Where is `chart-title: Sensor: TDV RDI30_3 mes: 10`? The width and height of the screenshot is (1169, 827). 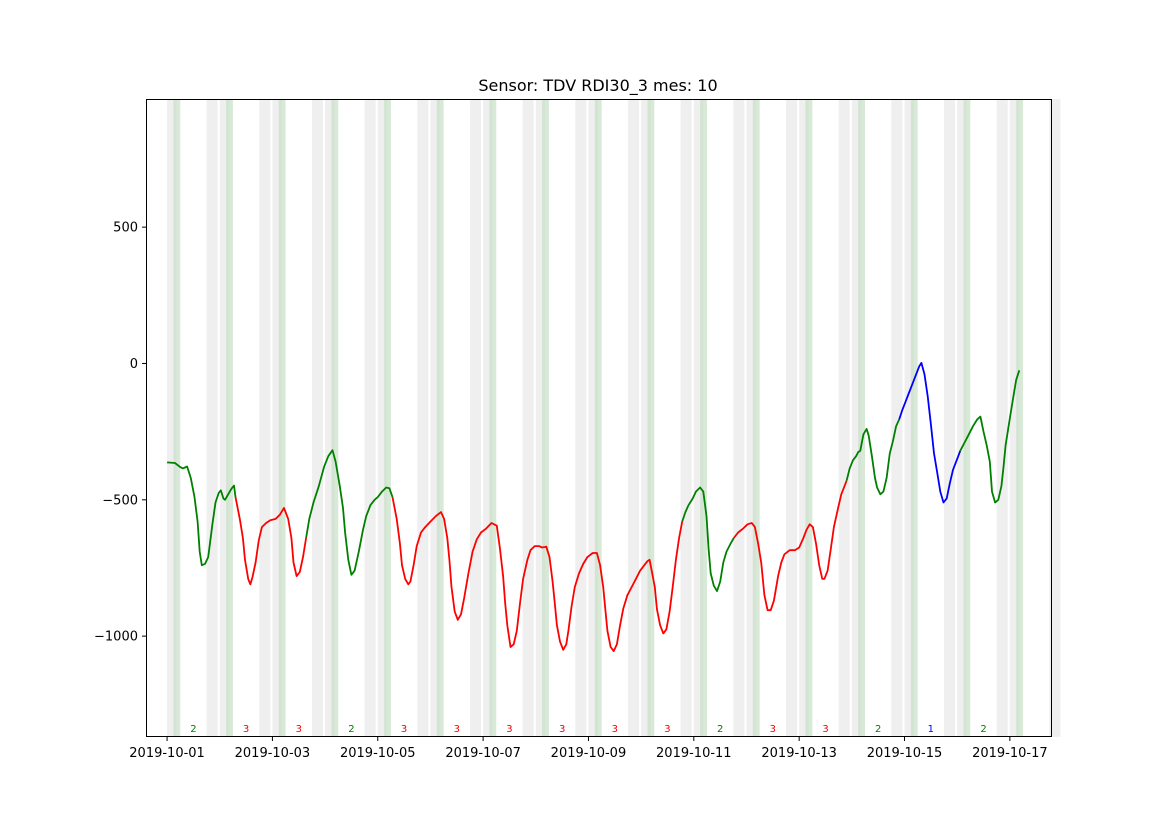 chart-title: Sensor: TDV RDI30_3 mes: 10 is located at coordinates (597, 86).